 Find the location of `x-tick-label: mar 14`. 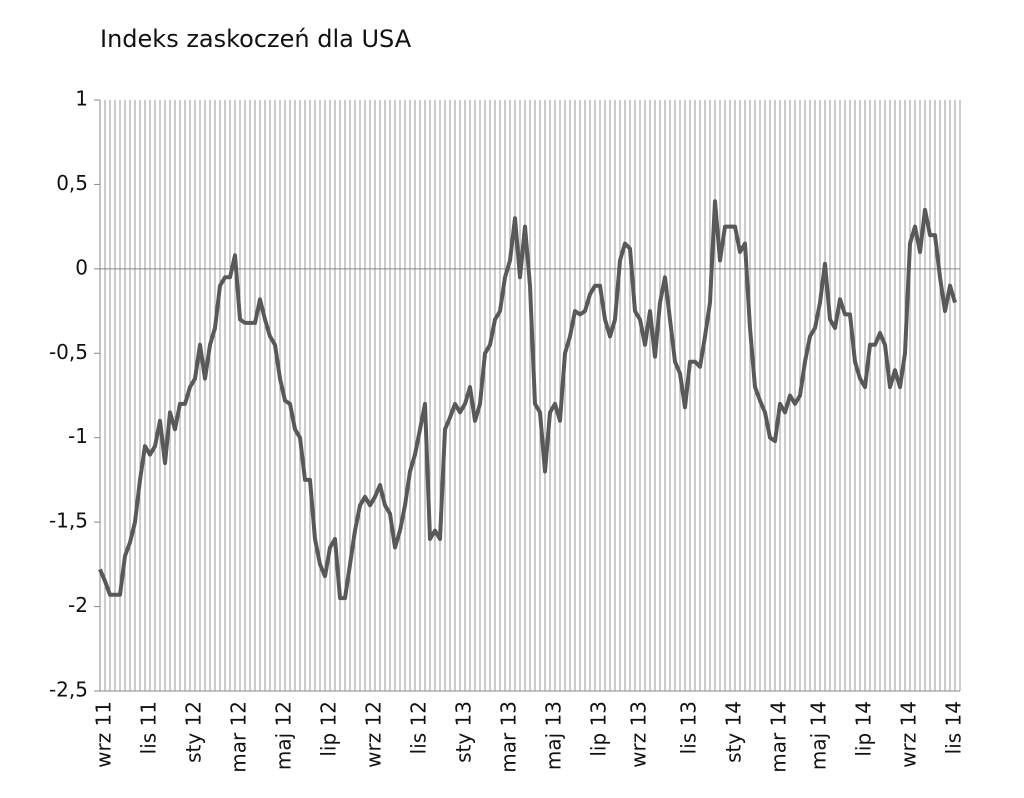

x-tick-label: mar 14 is located at coordinates (779, 737).